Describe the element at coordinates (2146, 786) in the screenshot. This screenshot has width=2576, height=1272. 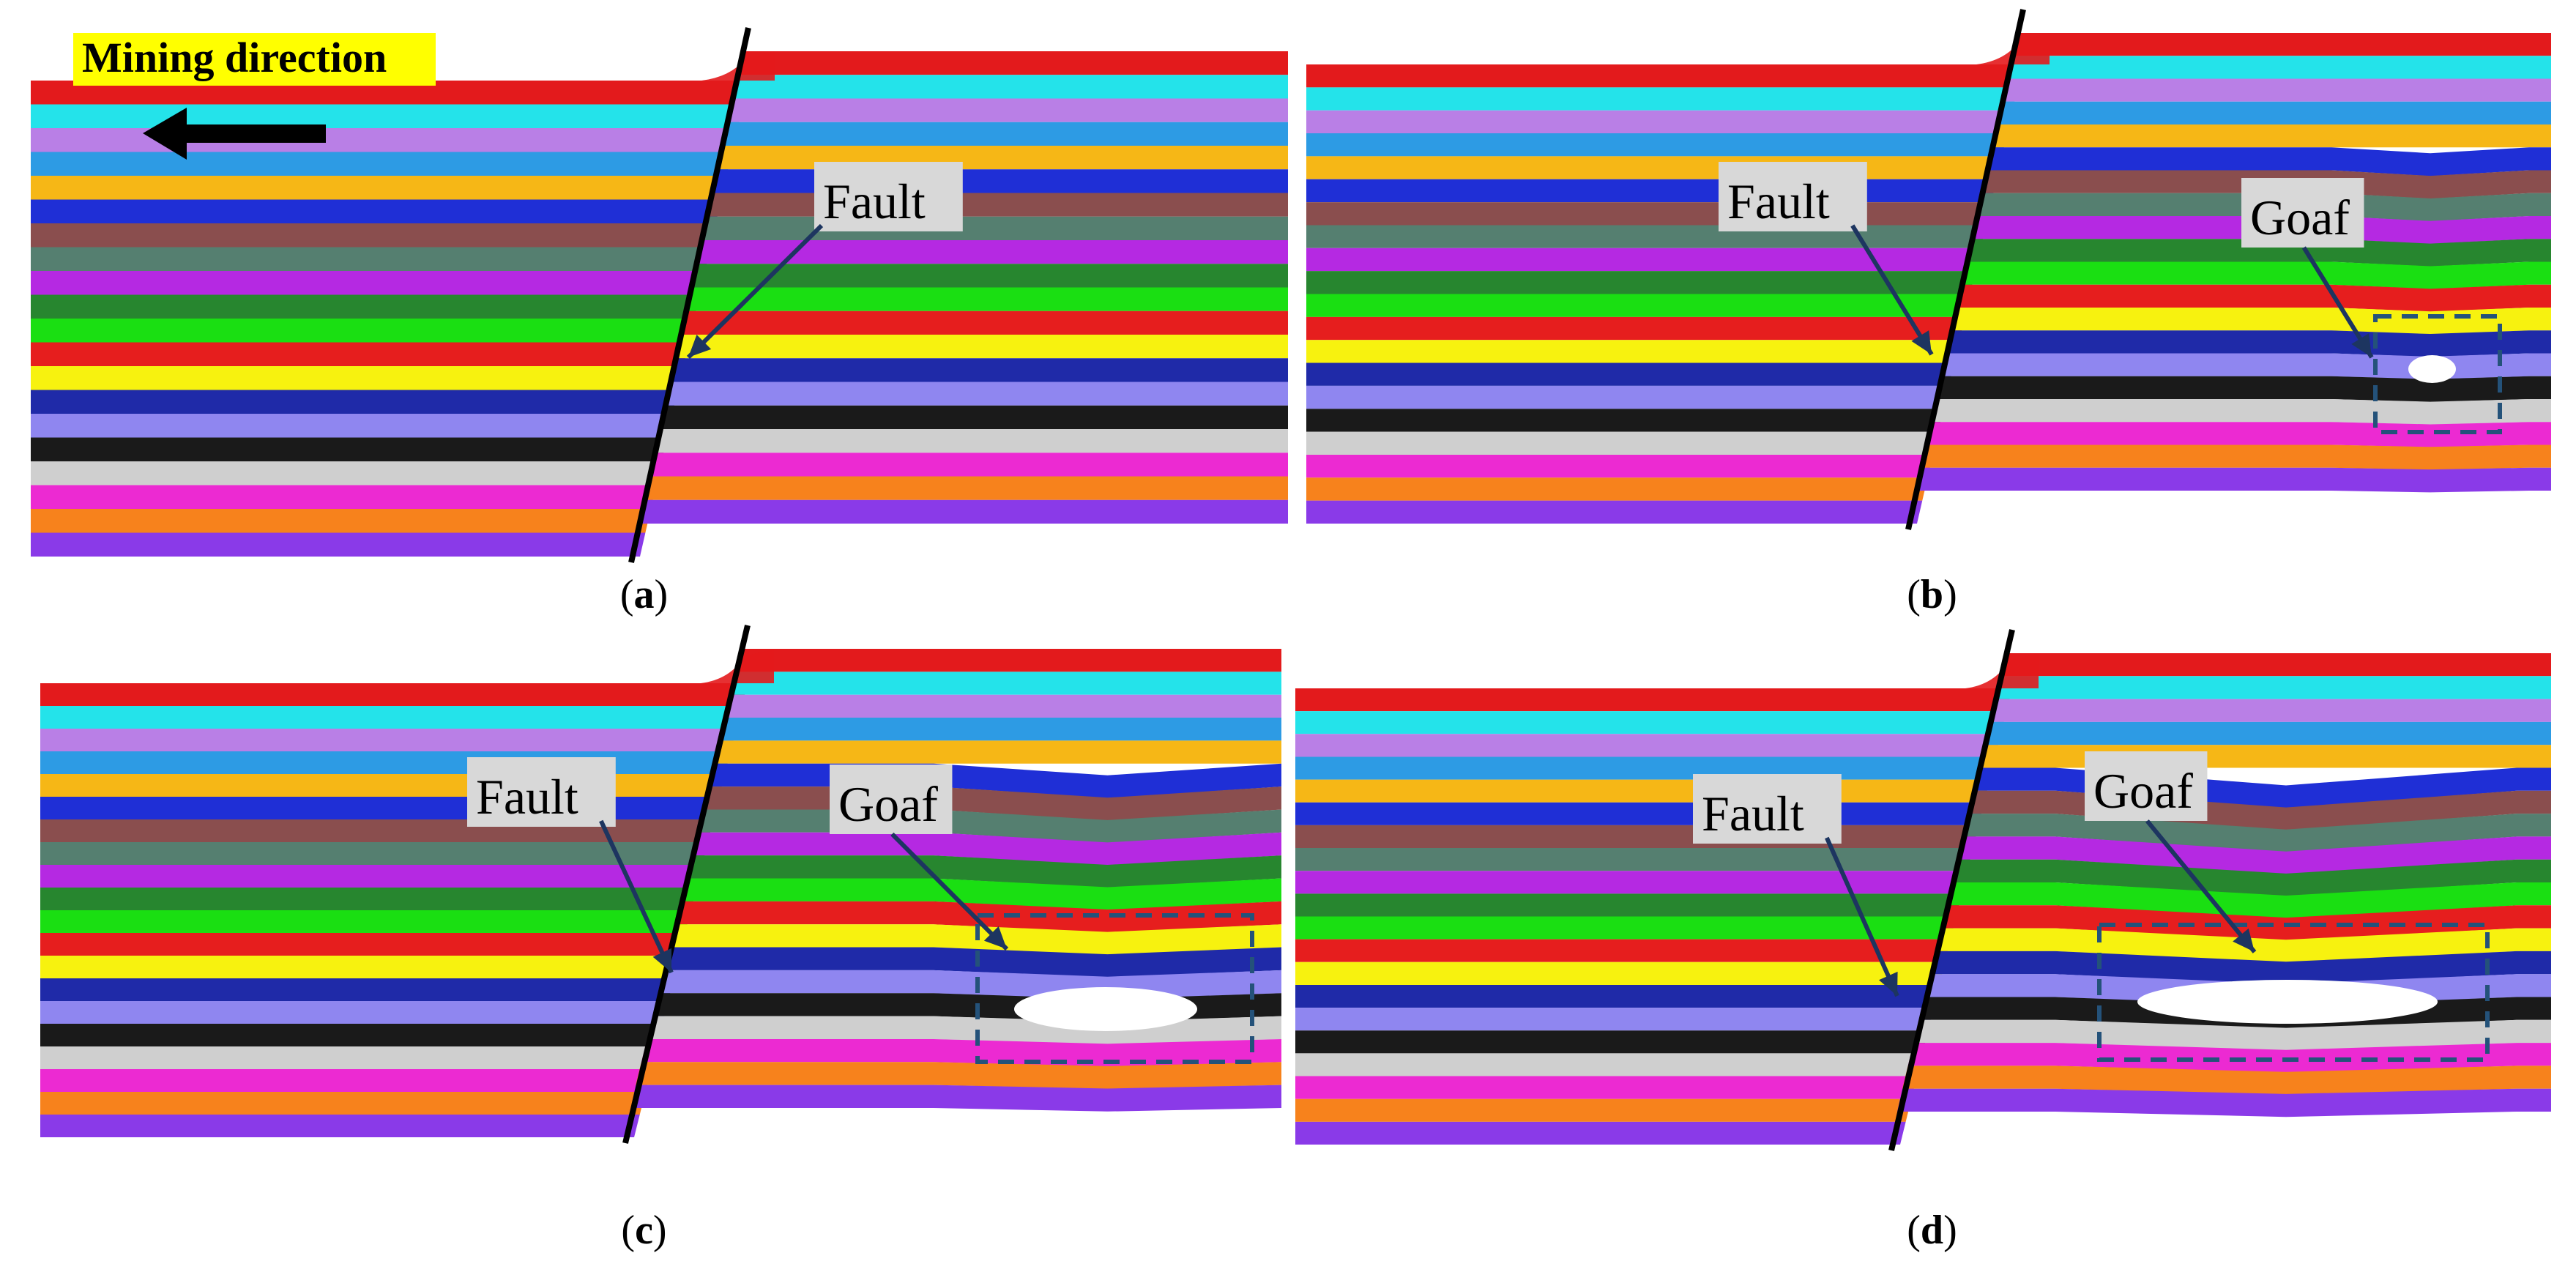
I see `panel-d-goaf-label: Goaf` at that location.